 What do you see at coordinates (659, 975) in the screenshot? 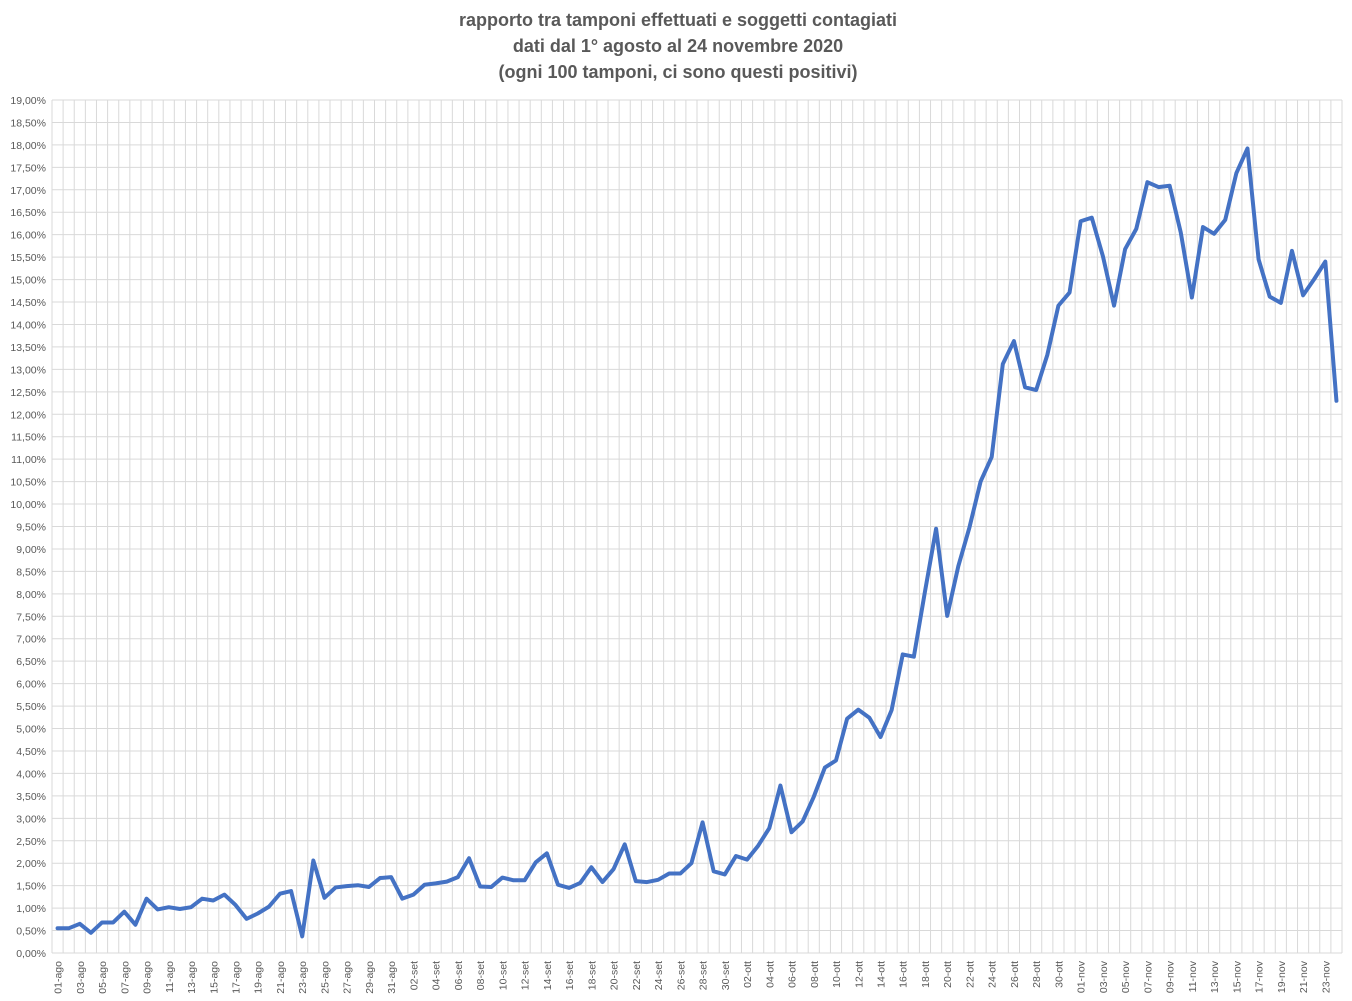
I see `x-tick-label: 24-set` at bounding box center [659, 975].